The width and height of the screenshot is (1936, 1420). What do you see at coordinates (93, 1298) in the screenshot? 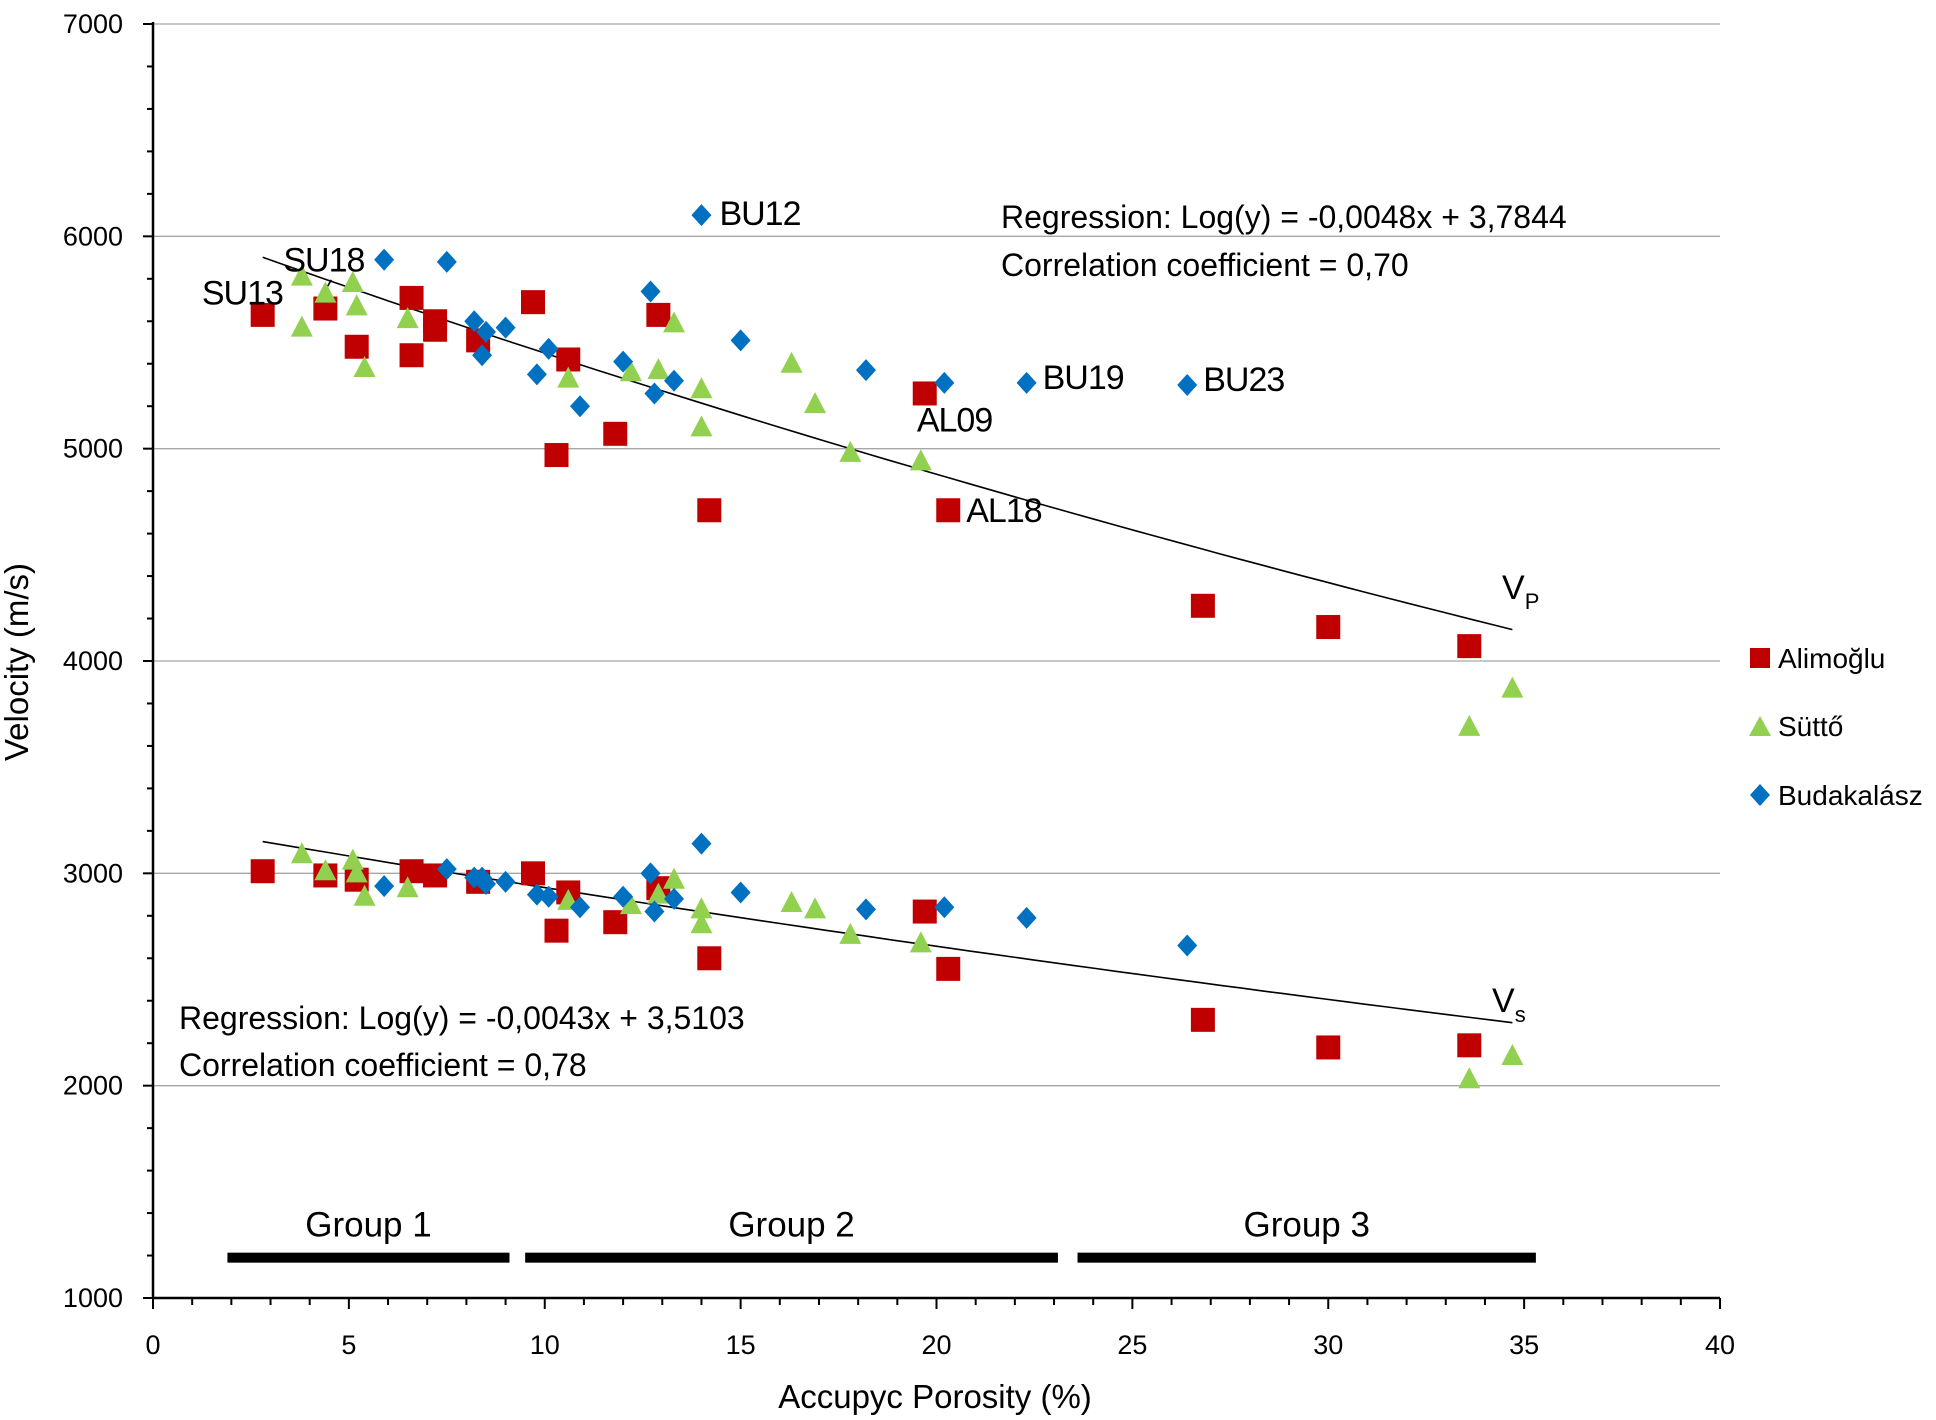
I see `y-tick-label-1000: 1000` at bounding box center [93, 1298].